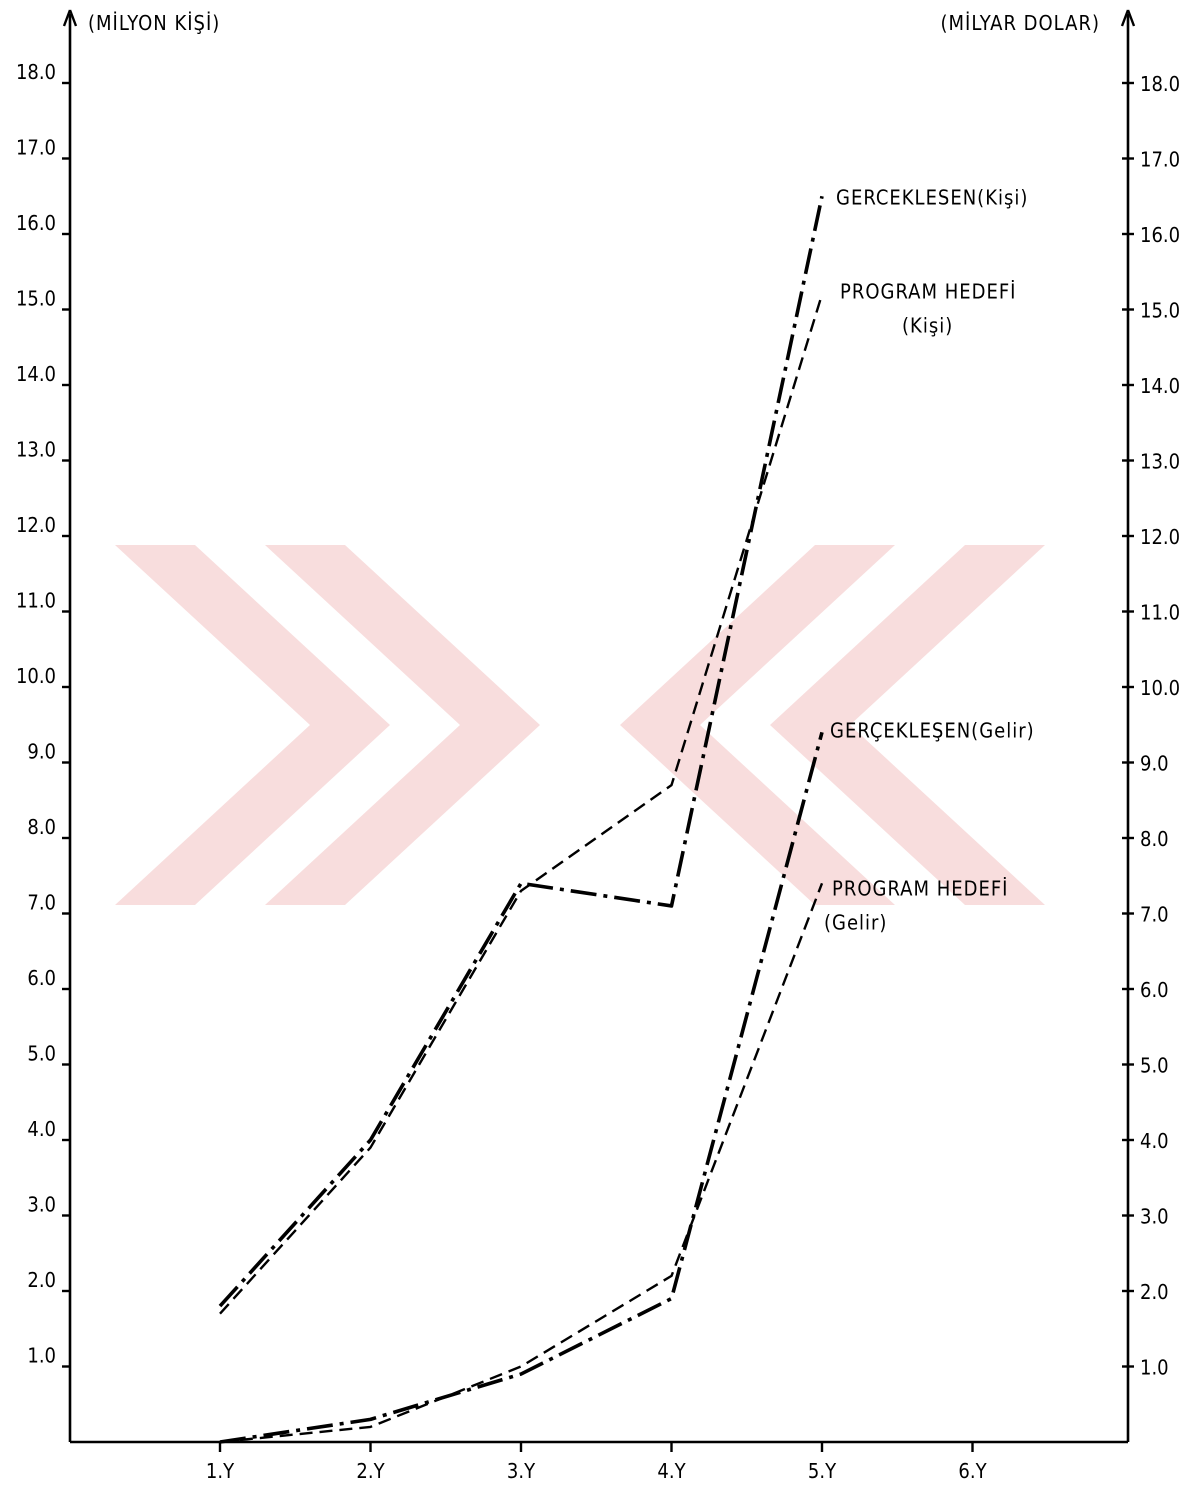 This screenshot has width=1200, height=1489. I want to click on left-axis-title: (MİLYON KİŞİ), so click(154, 23).